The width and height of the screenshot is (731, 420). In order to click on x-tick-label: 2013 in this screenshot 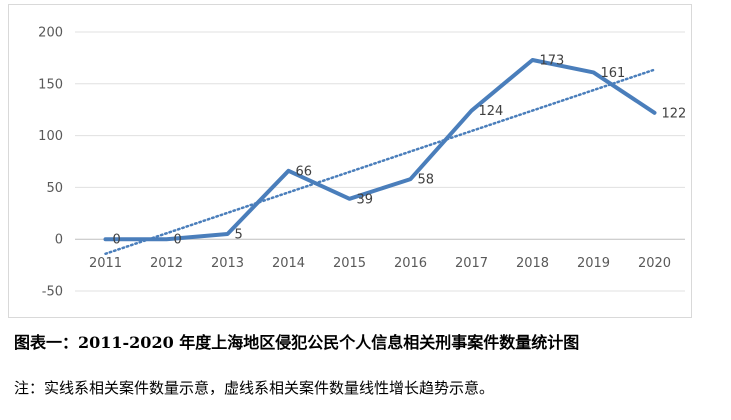, I will do `click(227, 263)`.